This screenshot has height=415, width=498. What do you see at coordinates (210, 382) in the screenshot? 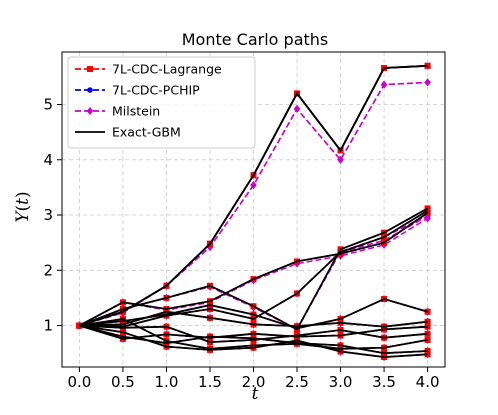
I see `x-tick-label-3: 1.5` at bounding box center [210, 382].